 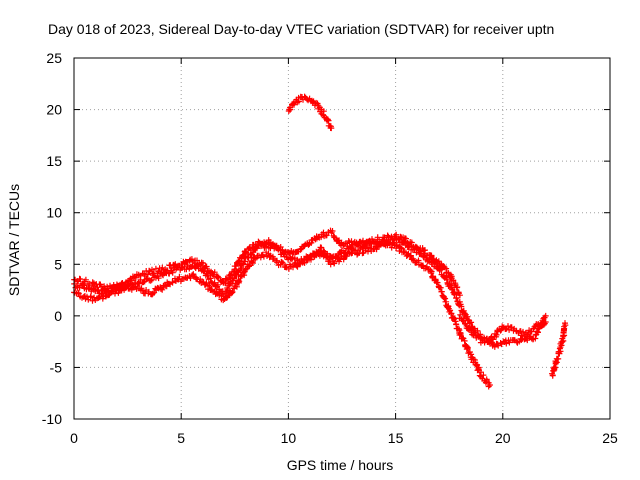 I want to click on y-tick-label: 20, so click(x=54, y=110).